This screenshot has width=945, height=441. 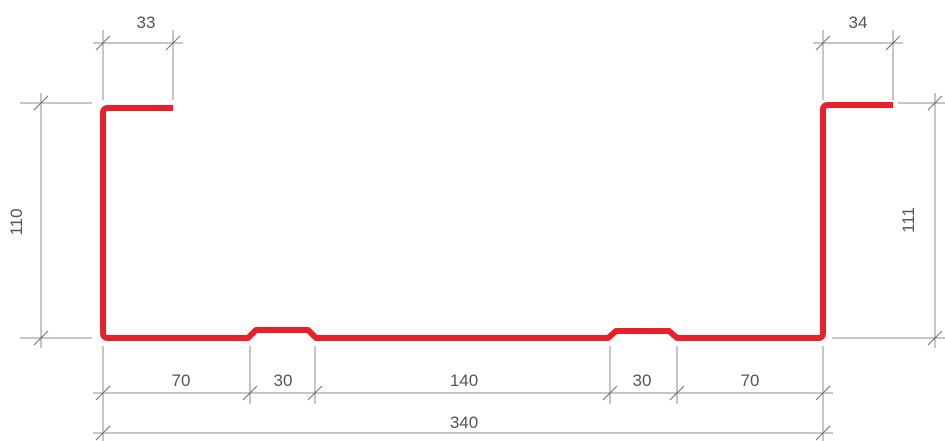 What do you see at coordinates (823, 433) in the screenshot?
I see `tick-overall-right` at bounding box center [823, 433].